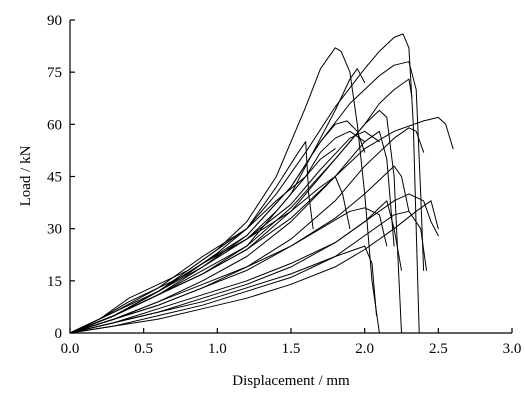 This screenshot has width=525, height=397. Describe the element at coordinates (438, 349) in the screenshot. I see `x-tick-label: 2.5` at that location.